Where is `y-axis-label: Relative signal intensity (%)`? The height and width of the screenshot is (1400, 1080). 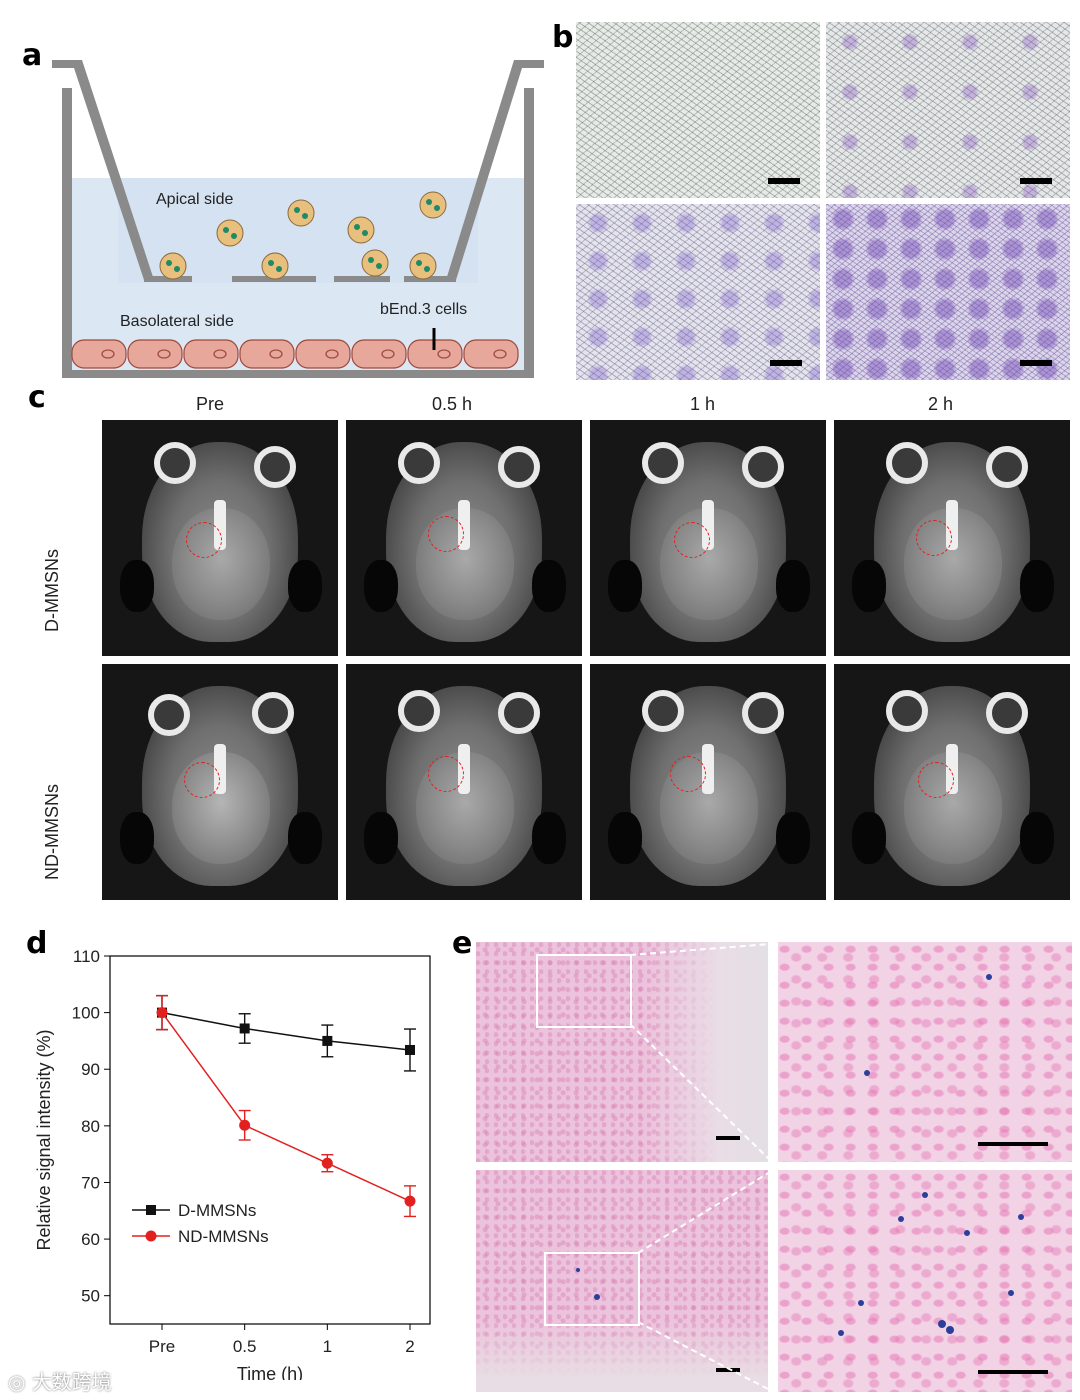 y-axis-label: Relative signal intensity (%) is located at coordinates (44, 1139).